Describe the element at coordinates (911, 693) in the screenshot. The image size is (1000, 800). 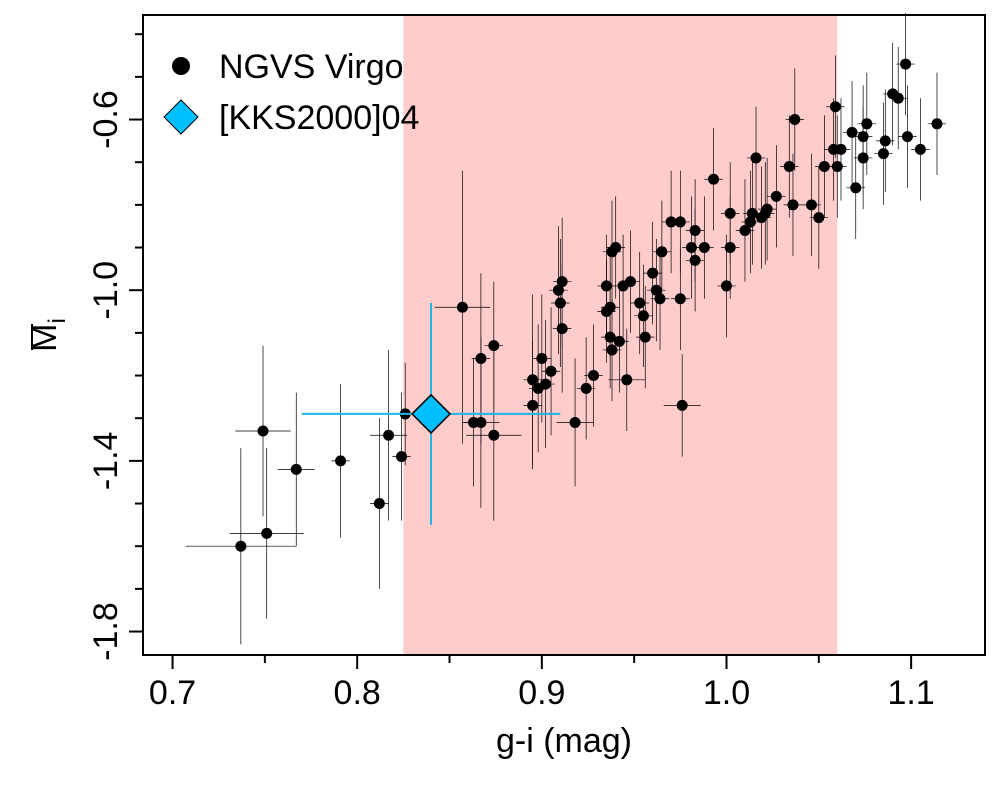
I see `x-tick-label: 1.1` at that location.